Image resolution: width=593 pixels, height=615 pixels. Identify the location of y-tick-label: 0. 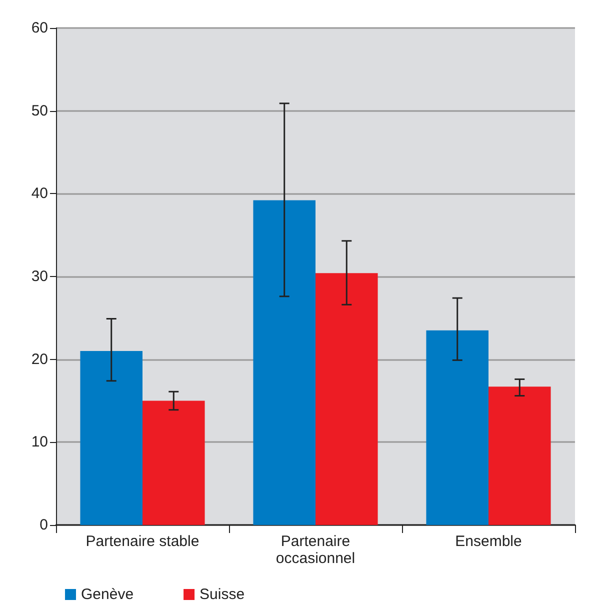
(44, 525).